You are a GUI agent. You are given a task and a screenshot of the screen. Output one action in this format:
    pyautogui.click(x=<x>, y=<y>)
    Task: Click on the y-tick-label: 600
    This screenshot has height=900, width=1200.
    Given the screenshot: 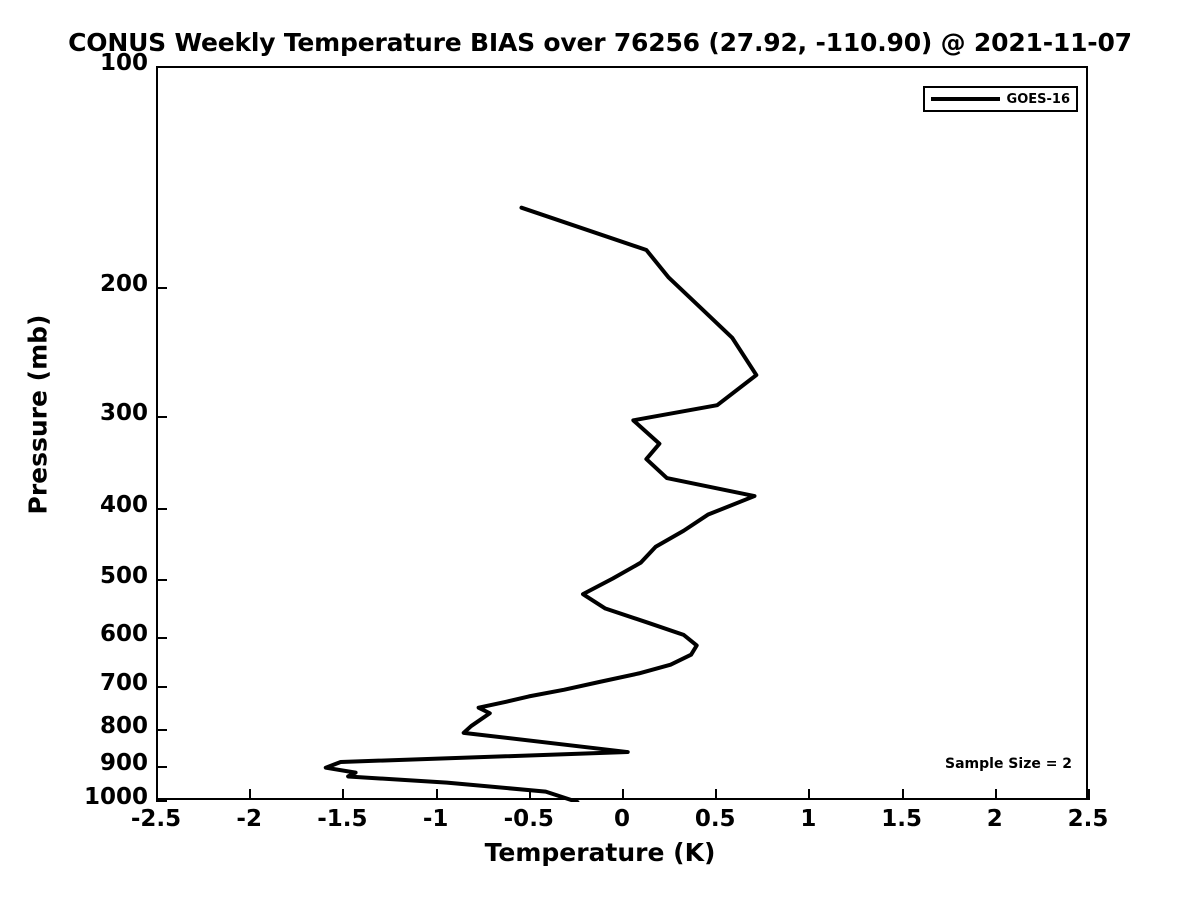 What is the action you would take?
    pyautogui.click(x=123, y=634)
    